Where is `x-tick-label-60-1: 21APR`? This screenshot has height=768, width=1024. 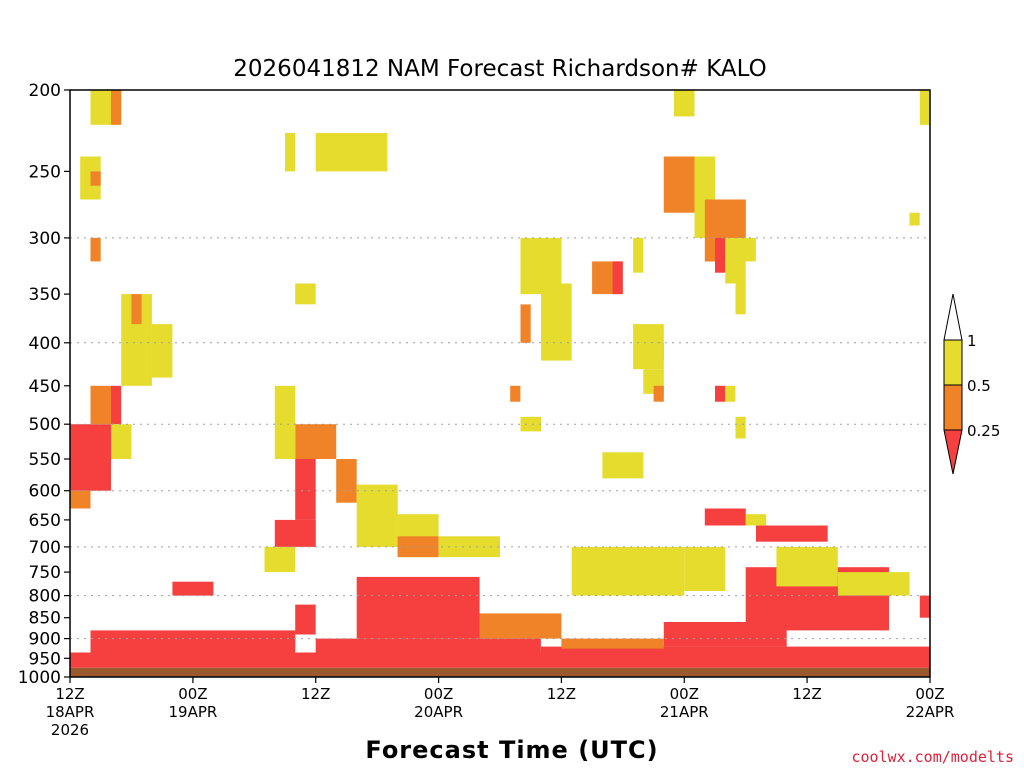 x-tick-label-60-1: 21APR is located at coordinates (684, 712).